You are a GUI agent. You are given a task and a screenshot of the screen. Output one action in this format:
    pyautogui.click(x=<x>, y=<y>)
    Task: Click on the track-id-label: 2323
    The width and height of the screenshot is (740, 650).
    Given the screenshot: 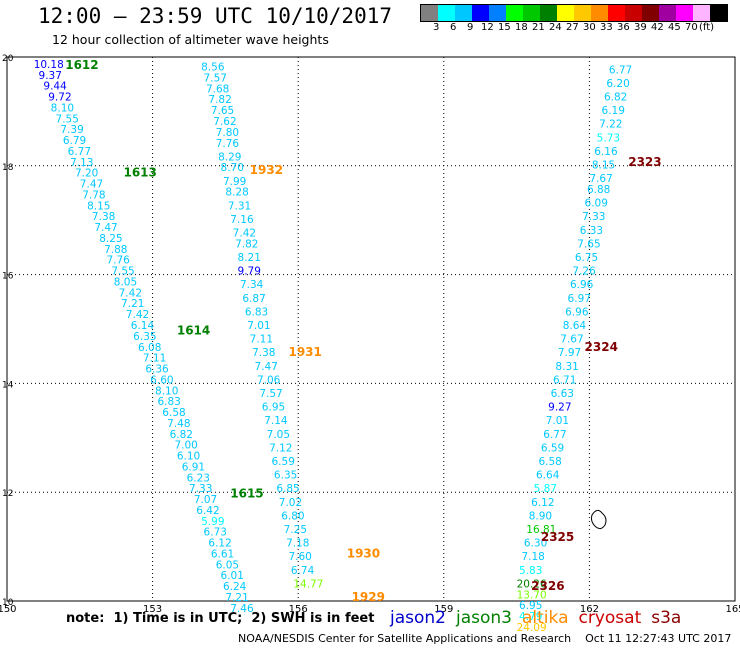 What is the action you would take?
    pyautogui.click(x=644, y=162)
    